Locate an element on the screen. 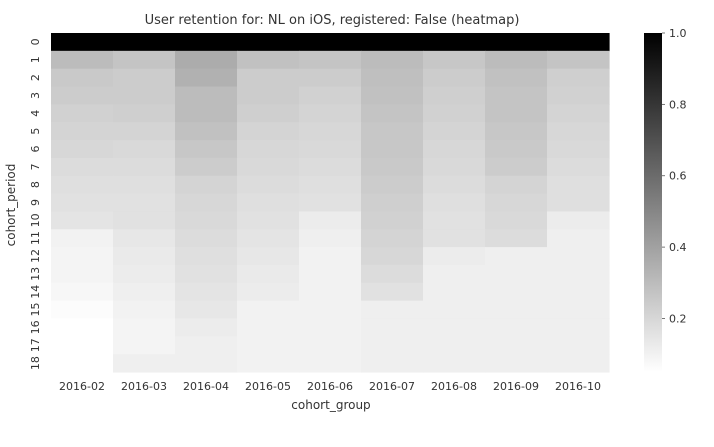 Image resolution: width=714 pixels, height=447 pixels. y-tick-label: 11 is located at coordinates (35, 238).